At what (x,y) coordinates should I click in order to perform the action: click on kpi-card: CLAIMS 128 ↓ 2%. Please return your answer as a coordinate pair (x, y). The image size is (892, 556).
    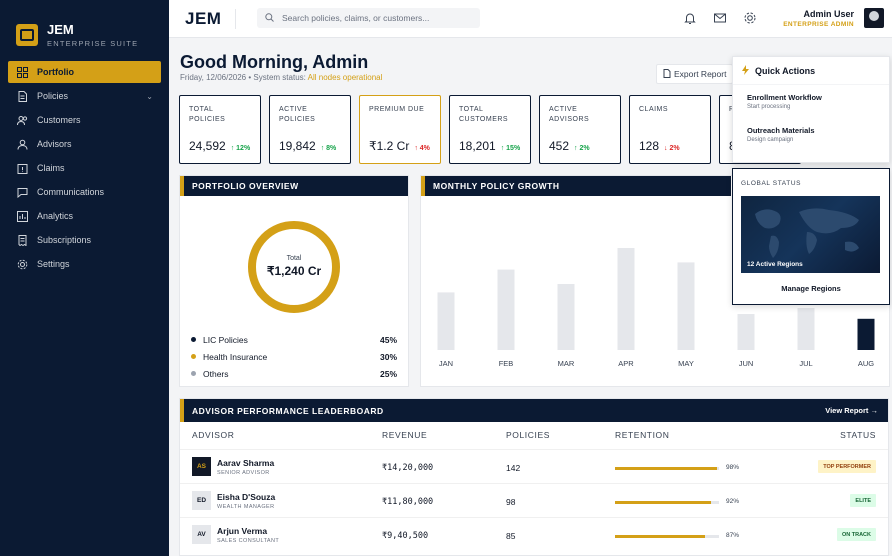
    Looking at the image, I should click on (670, 129).